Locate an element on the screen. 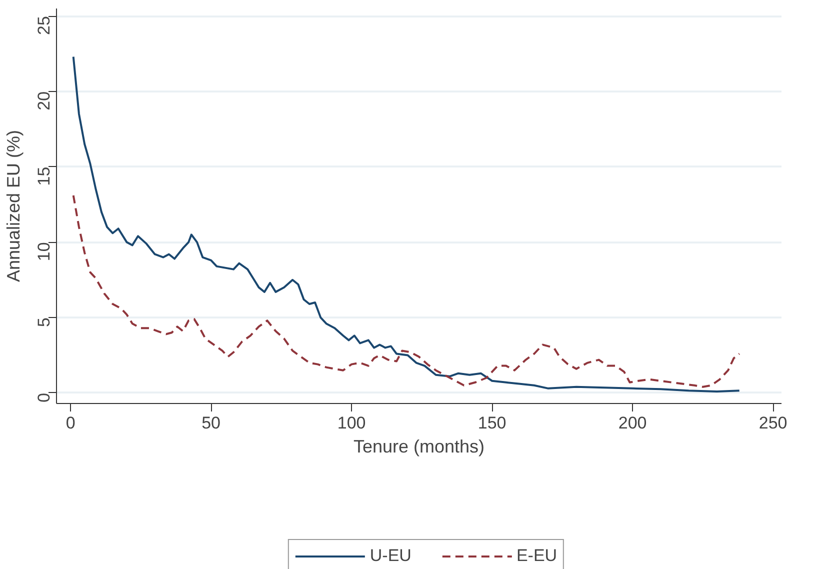  x-tick-label: 200 is located at coordinates (632, 423).